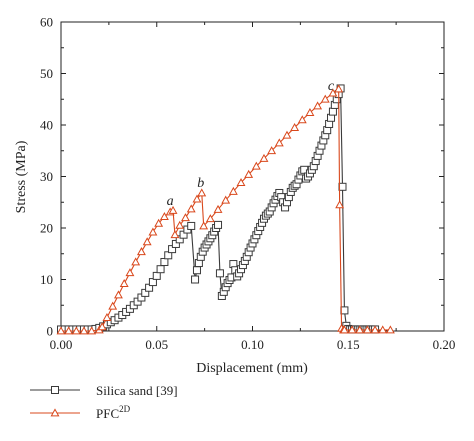 The height and width of the screenshot is (441, 474). Describe the element at coordinates (61, 344) in the screenshot. I see `x-tick-label: 0.00` at that location.